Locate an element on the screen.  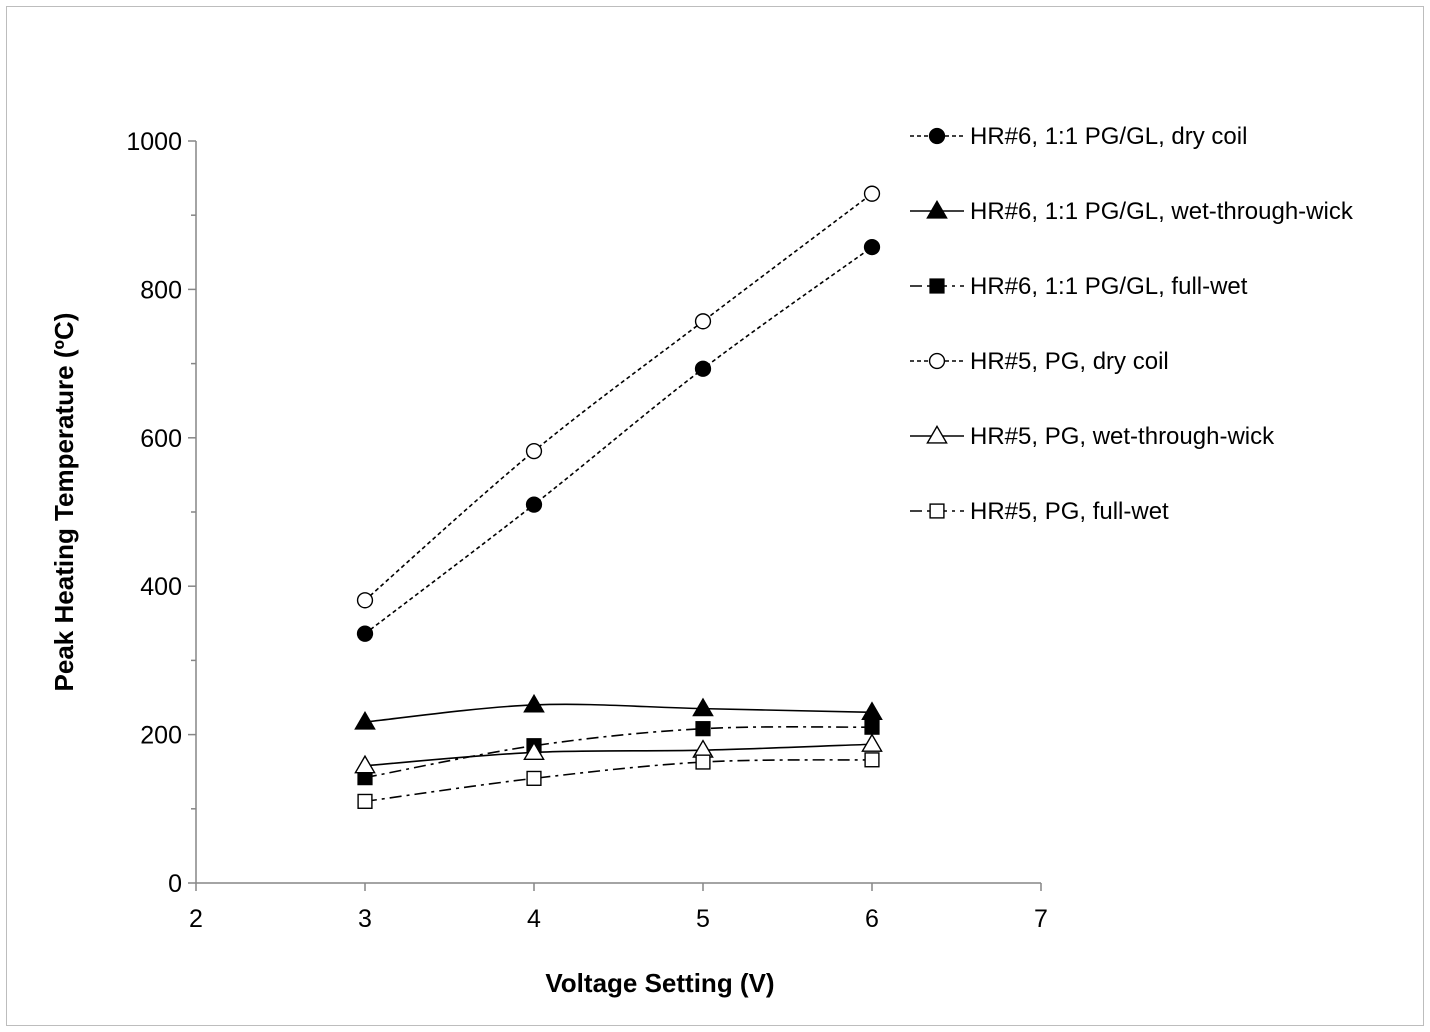
legend-entry: HR#6, 1:1 PG/GL, full-wet is located at coordinates (1079, 286).